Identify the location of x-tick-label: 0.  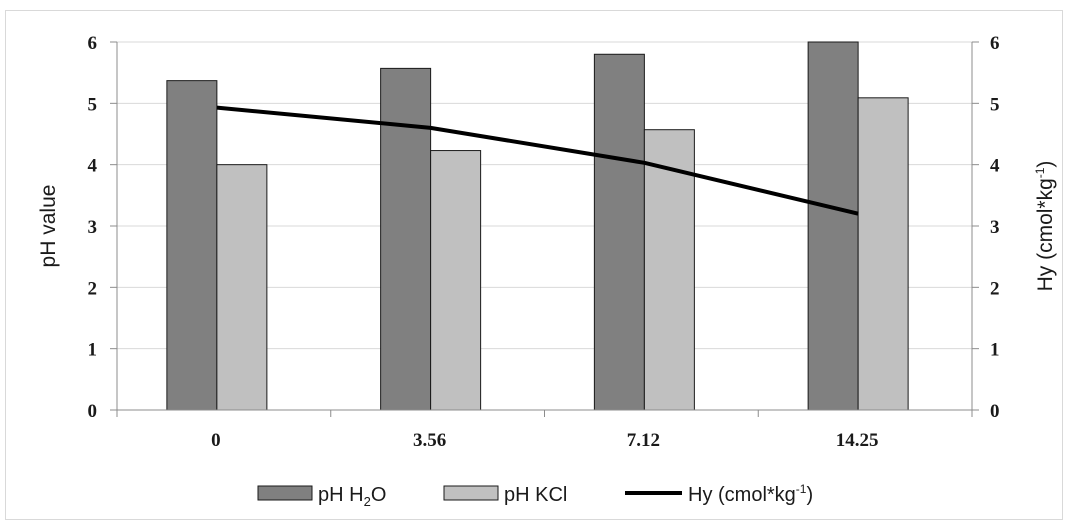
(216, 440).